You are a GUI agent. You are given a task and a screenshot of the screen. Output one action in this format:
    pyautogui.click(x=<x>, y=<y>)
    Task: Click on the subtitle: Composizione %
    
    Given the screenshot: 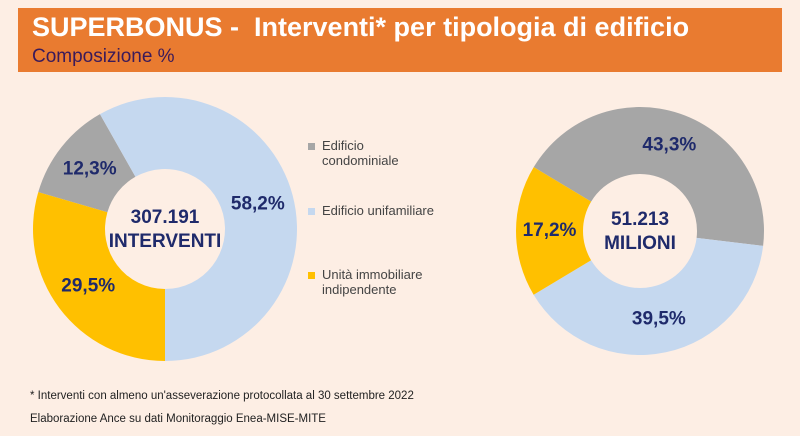 What is the action you would take?
    pyautogui.click(x=103, y=56)
    